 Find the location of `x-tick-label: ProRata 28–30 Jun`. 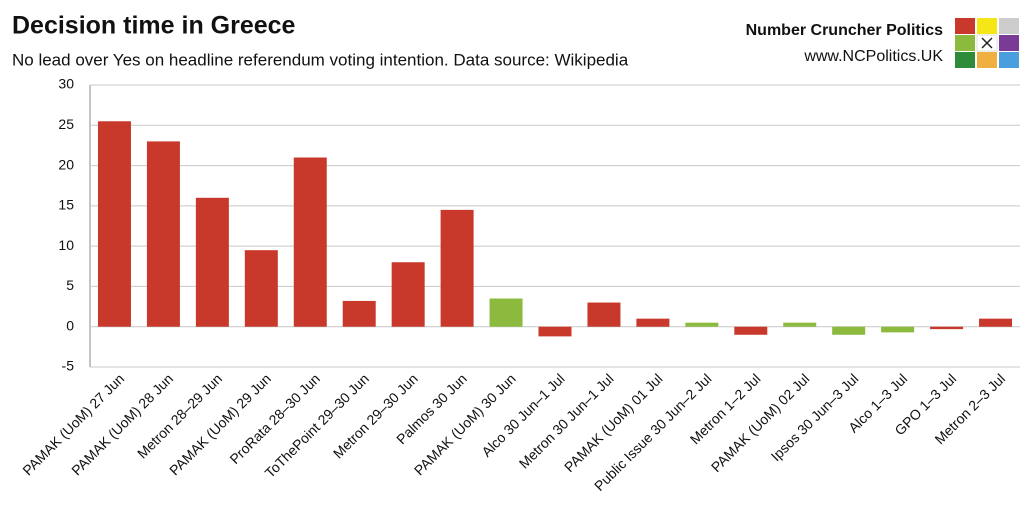

x-tick-label: ProRata 28–30 Jun is located at coordinates (274, 418).